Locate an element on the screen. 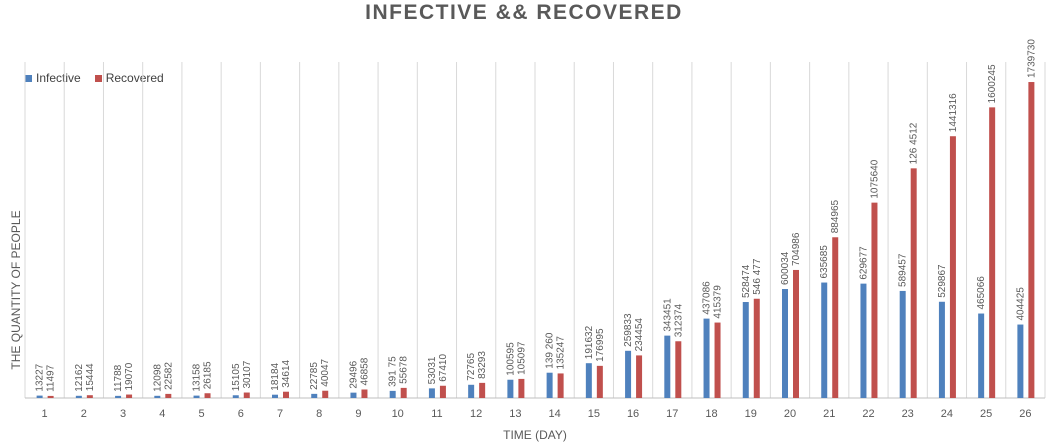 The height and width of the screenshot is (445, 1048). x-tick-label: 12 is located at coordinates (476, 414).